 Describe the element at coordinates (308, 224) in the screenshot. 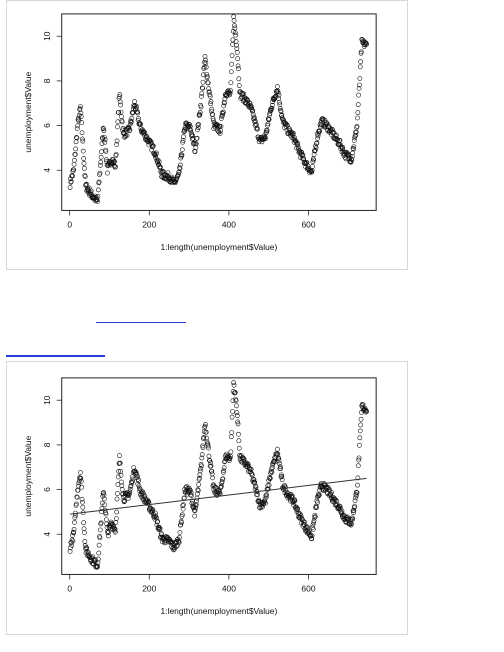

I see `x-tick-label: 600` at that location.